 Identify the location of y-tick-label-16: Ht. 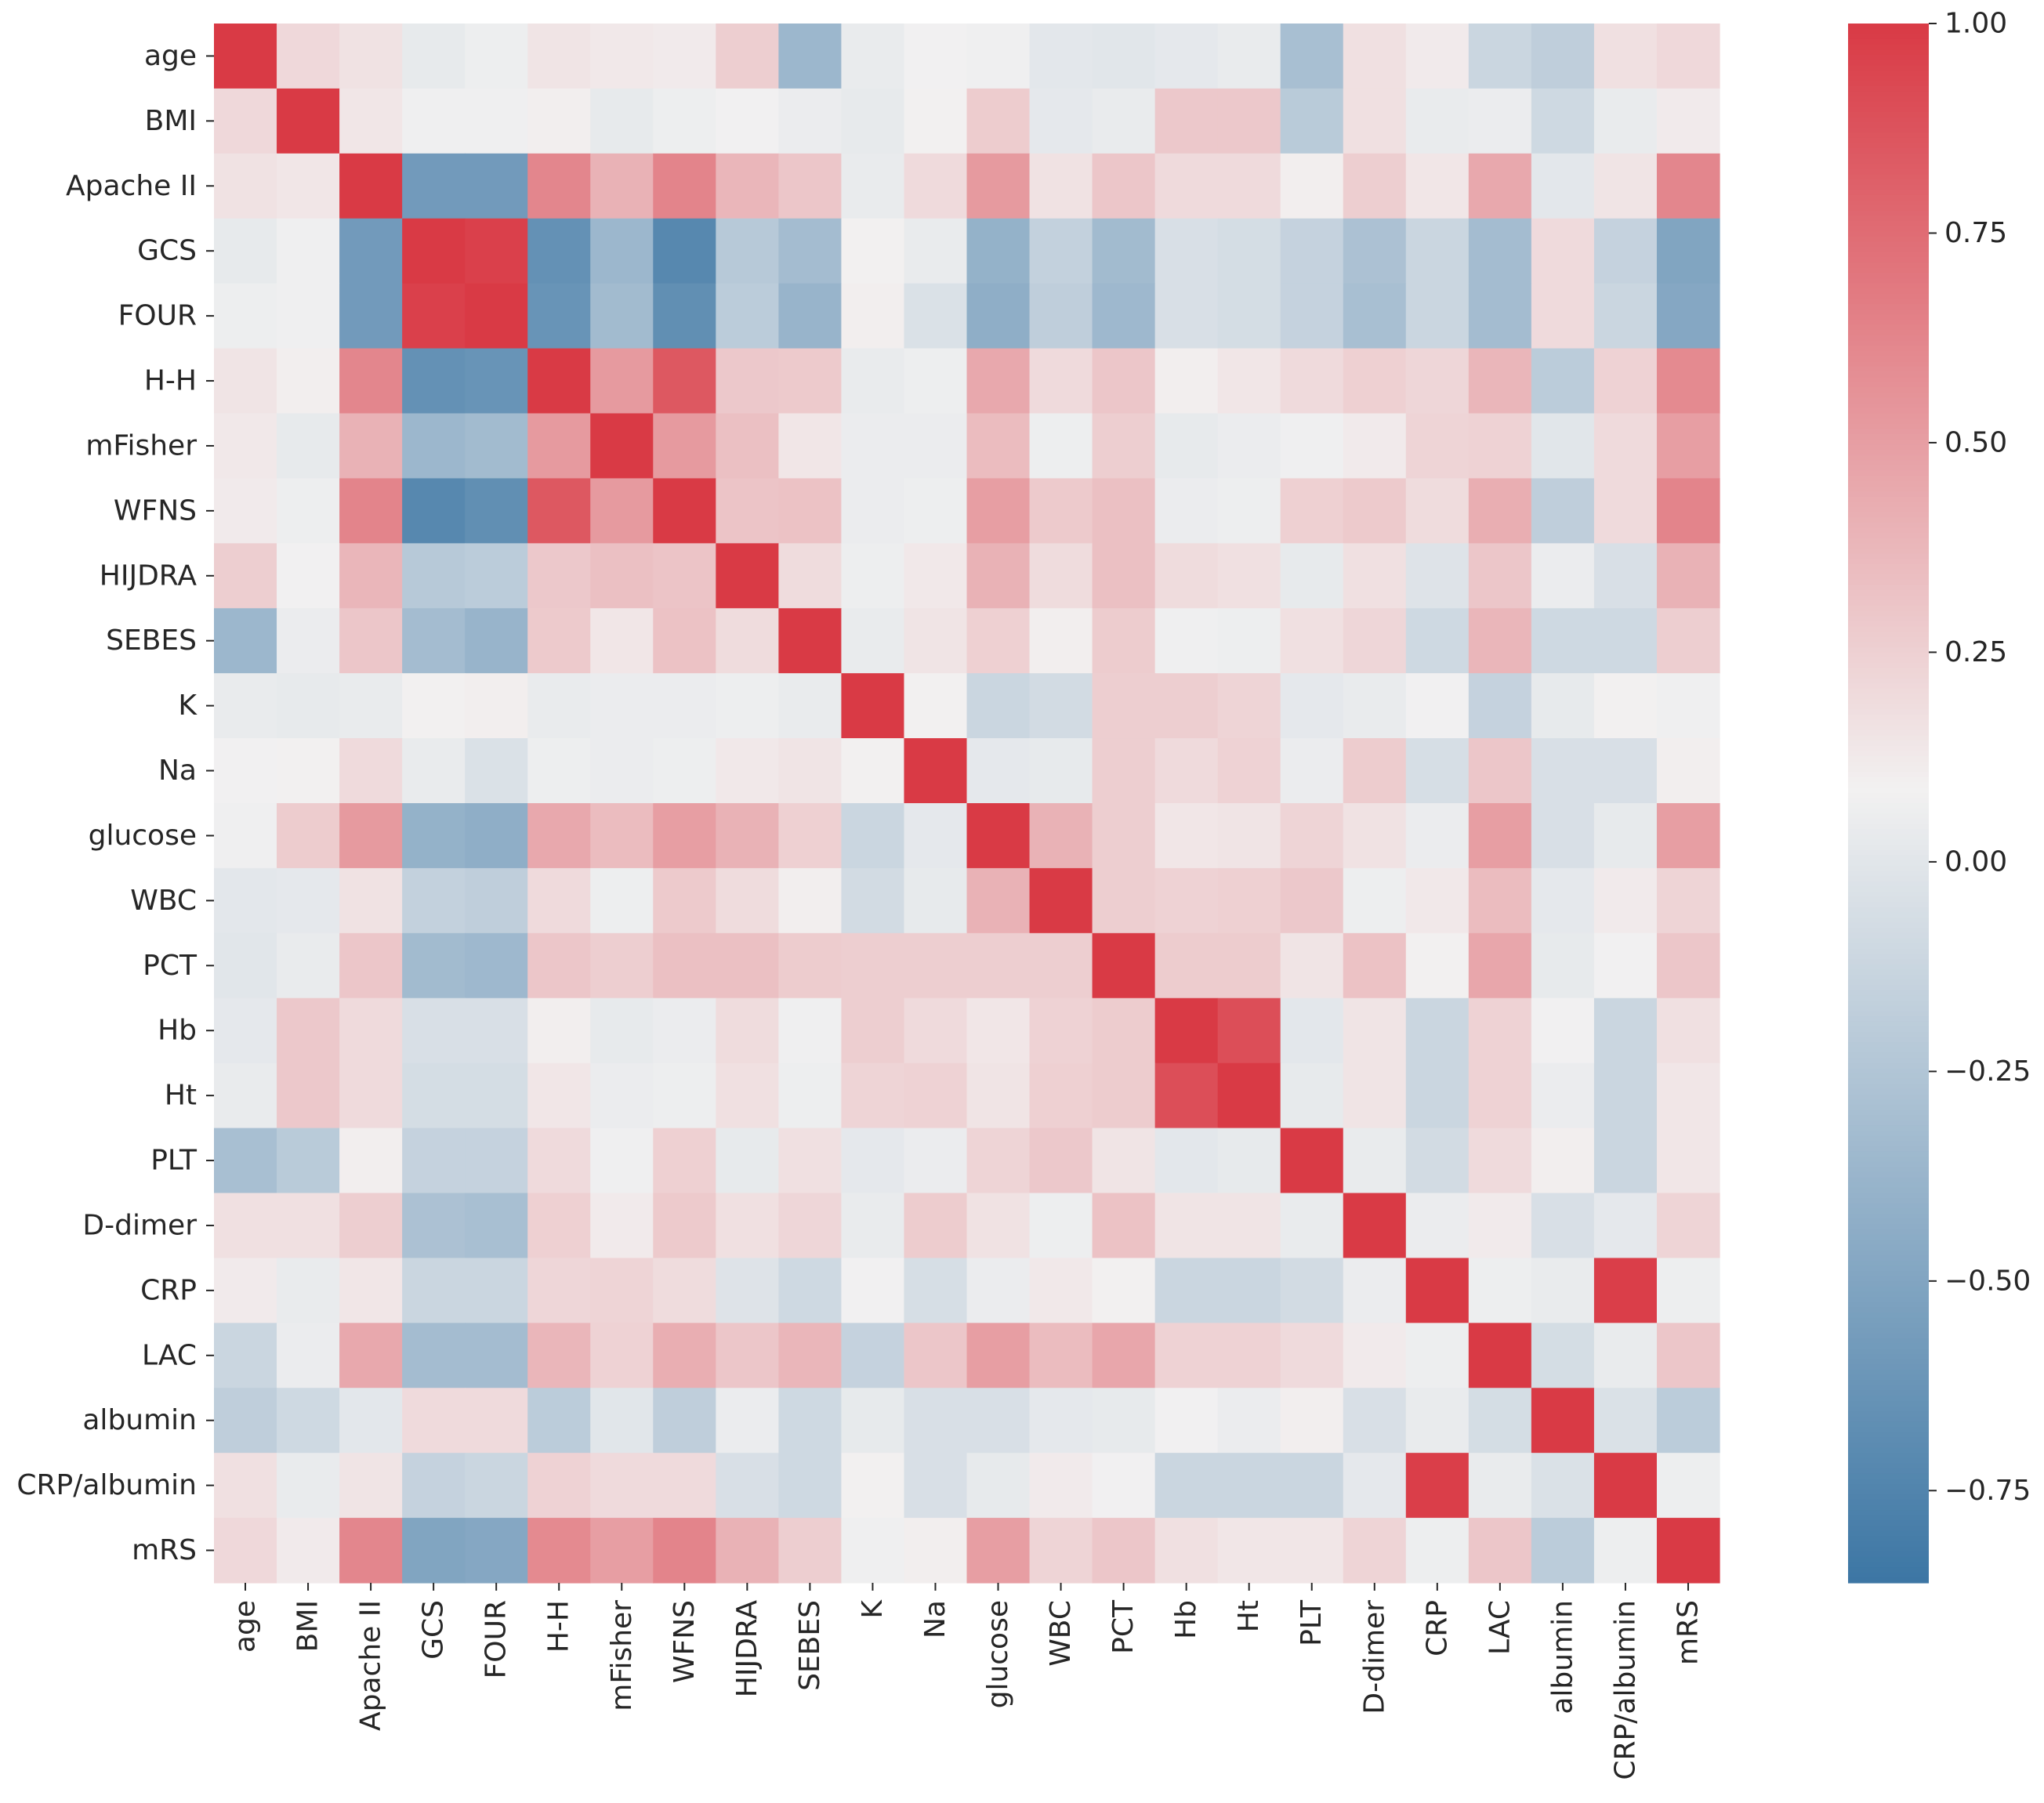
(181, 1096).